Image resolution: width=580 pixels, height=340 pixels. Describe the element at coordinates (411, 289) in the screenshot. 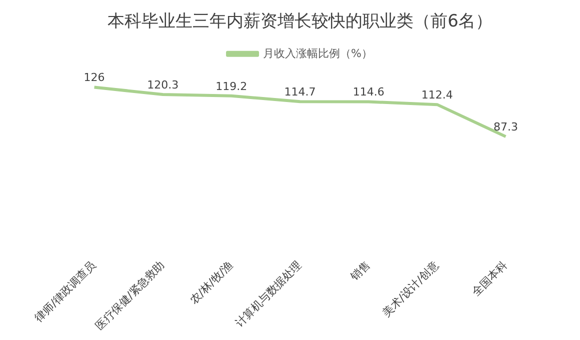

I see `x-tick-label: 美术/设计/创意` at that location.